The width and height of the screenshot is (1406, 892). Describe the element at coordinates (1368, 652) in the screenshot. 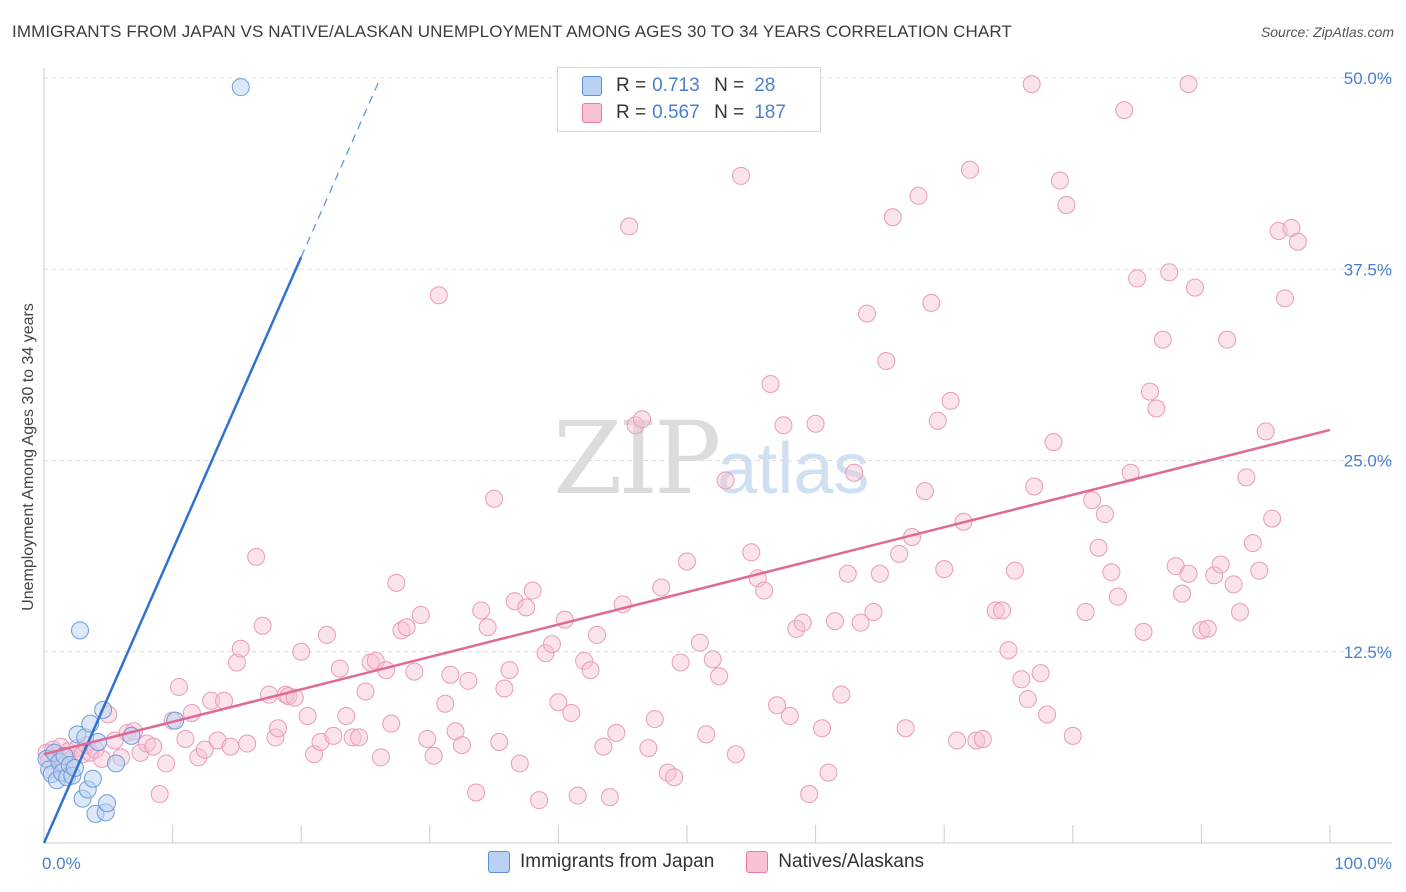

I see `y-tick-label: 12.5%` at that location.